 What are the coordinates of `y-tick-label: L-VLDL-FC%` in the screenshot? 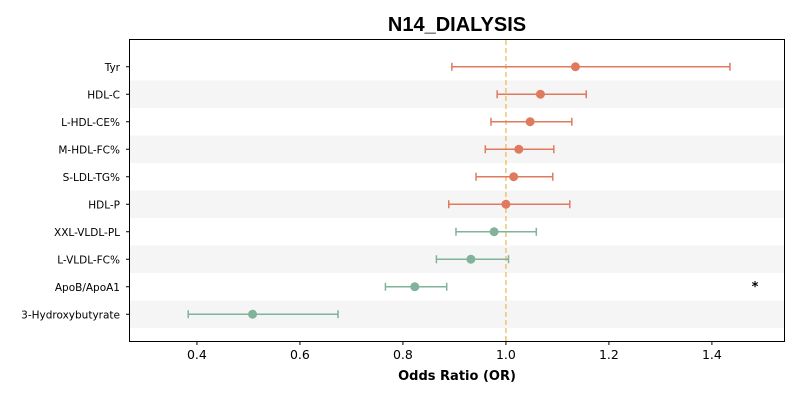 It's located at (88, 260).